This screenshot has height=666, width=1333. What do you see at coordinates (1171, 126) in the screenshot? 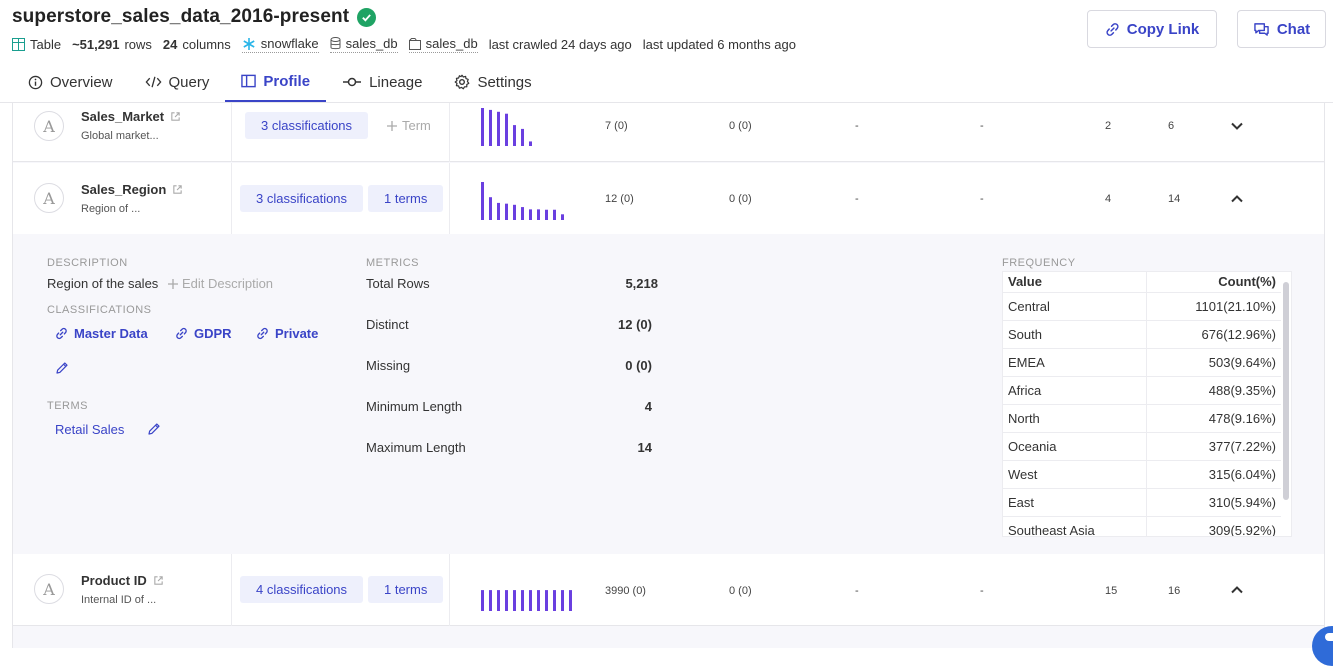
I see `max-length: 6` at bounding box center [1171, 126].